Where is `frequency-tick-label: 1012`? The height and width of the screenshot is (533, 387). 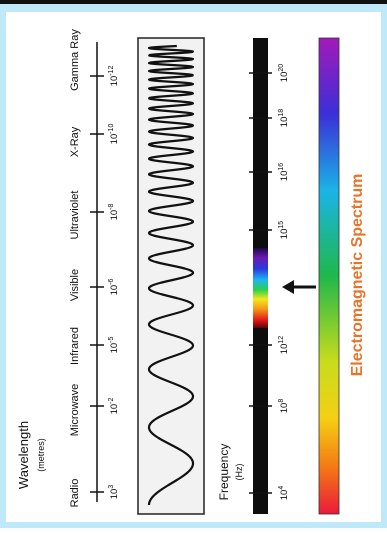
frequency-tick-label: 1012 is located at coordinates (284, 345).